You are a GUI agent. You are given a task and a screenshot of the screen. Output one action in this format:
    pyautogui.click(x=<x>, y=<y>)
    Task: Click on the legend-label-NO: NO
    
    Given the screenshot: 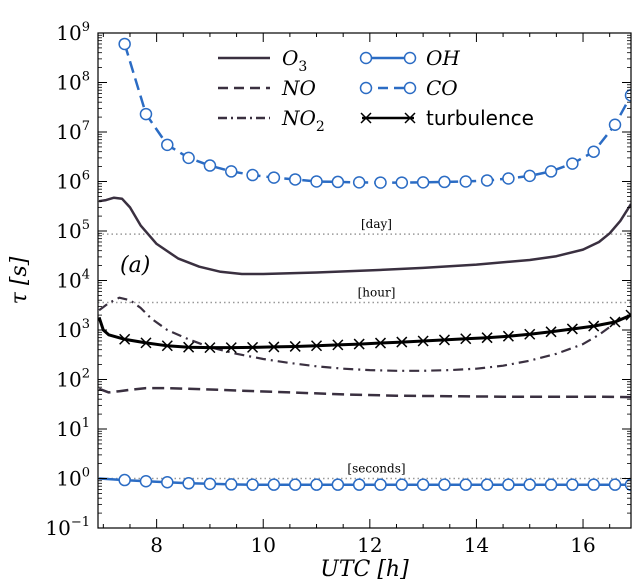 What is the action you would take?
    pyautogui.click(x=298, y=88)
    